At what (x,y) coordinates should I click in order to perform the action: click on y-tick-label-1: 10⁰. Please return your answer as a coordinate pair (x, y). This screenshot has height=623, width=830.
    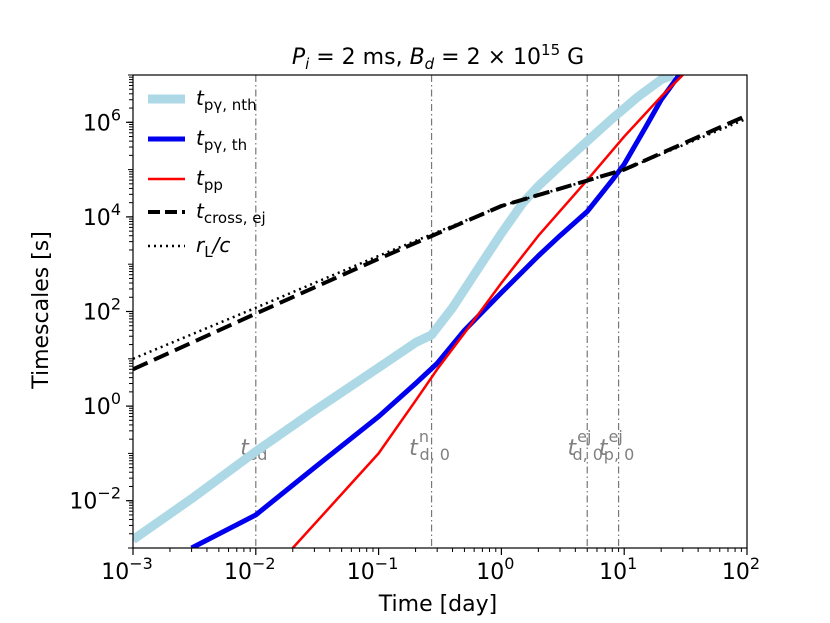
    Looking at the image, I should click on (102, 404).